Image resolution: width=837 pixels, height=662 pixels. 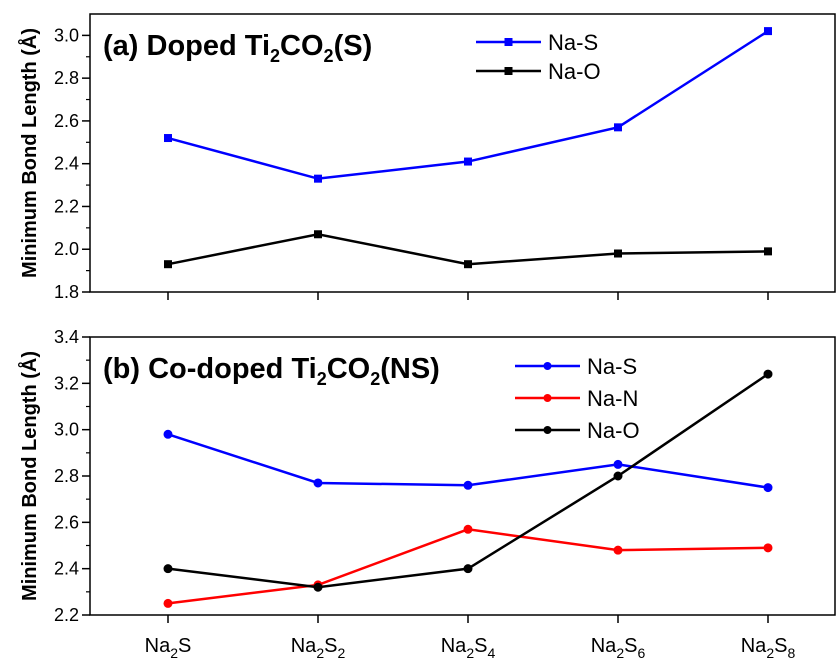 What do you see at coordinates (29, 153) in the screenshot?
I see `y-axis-title-a: Minimum Bond Length (Å)` at bounding box center [29, 153].